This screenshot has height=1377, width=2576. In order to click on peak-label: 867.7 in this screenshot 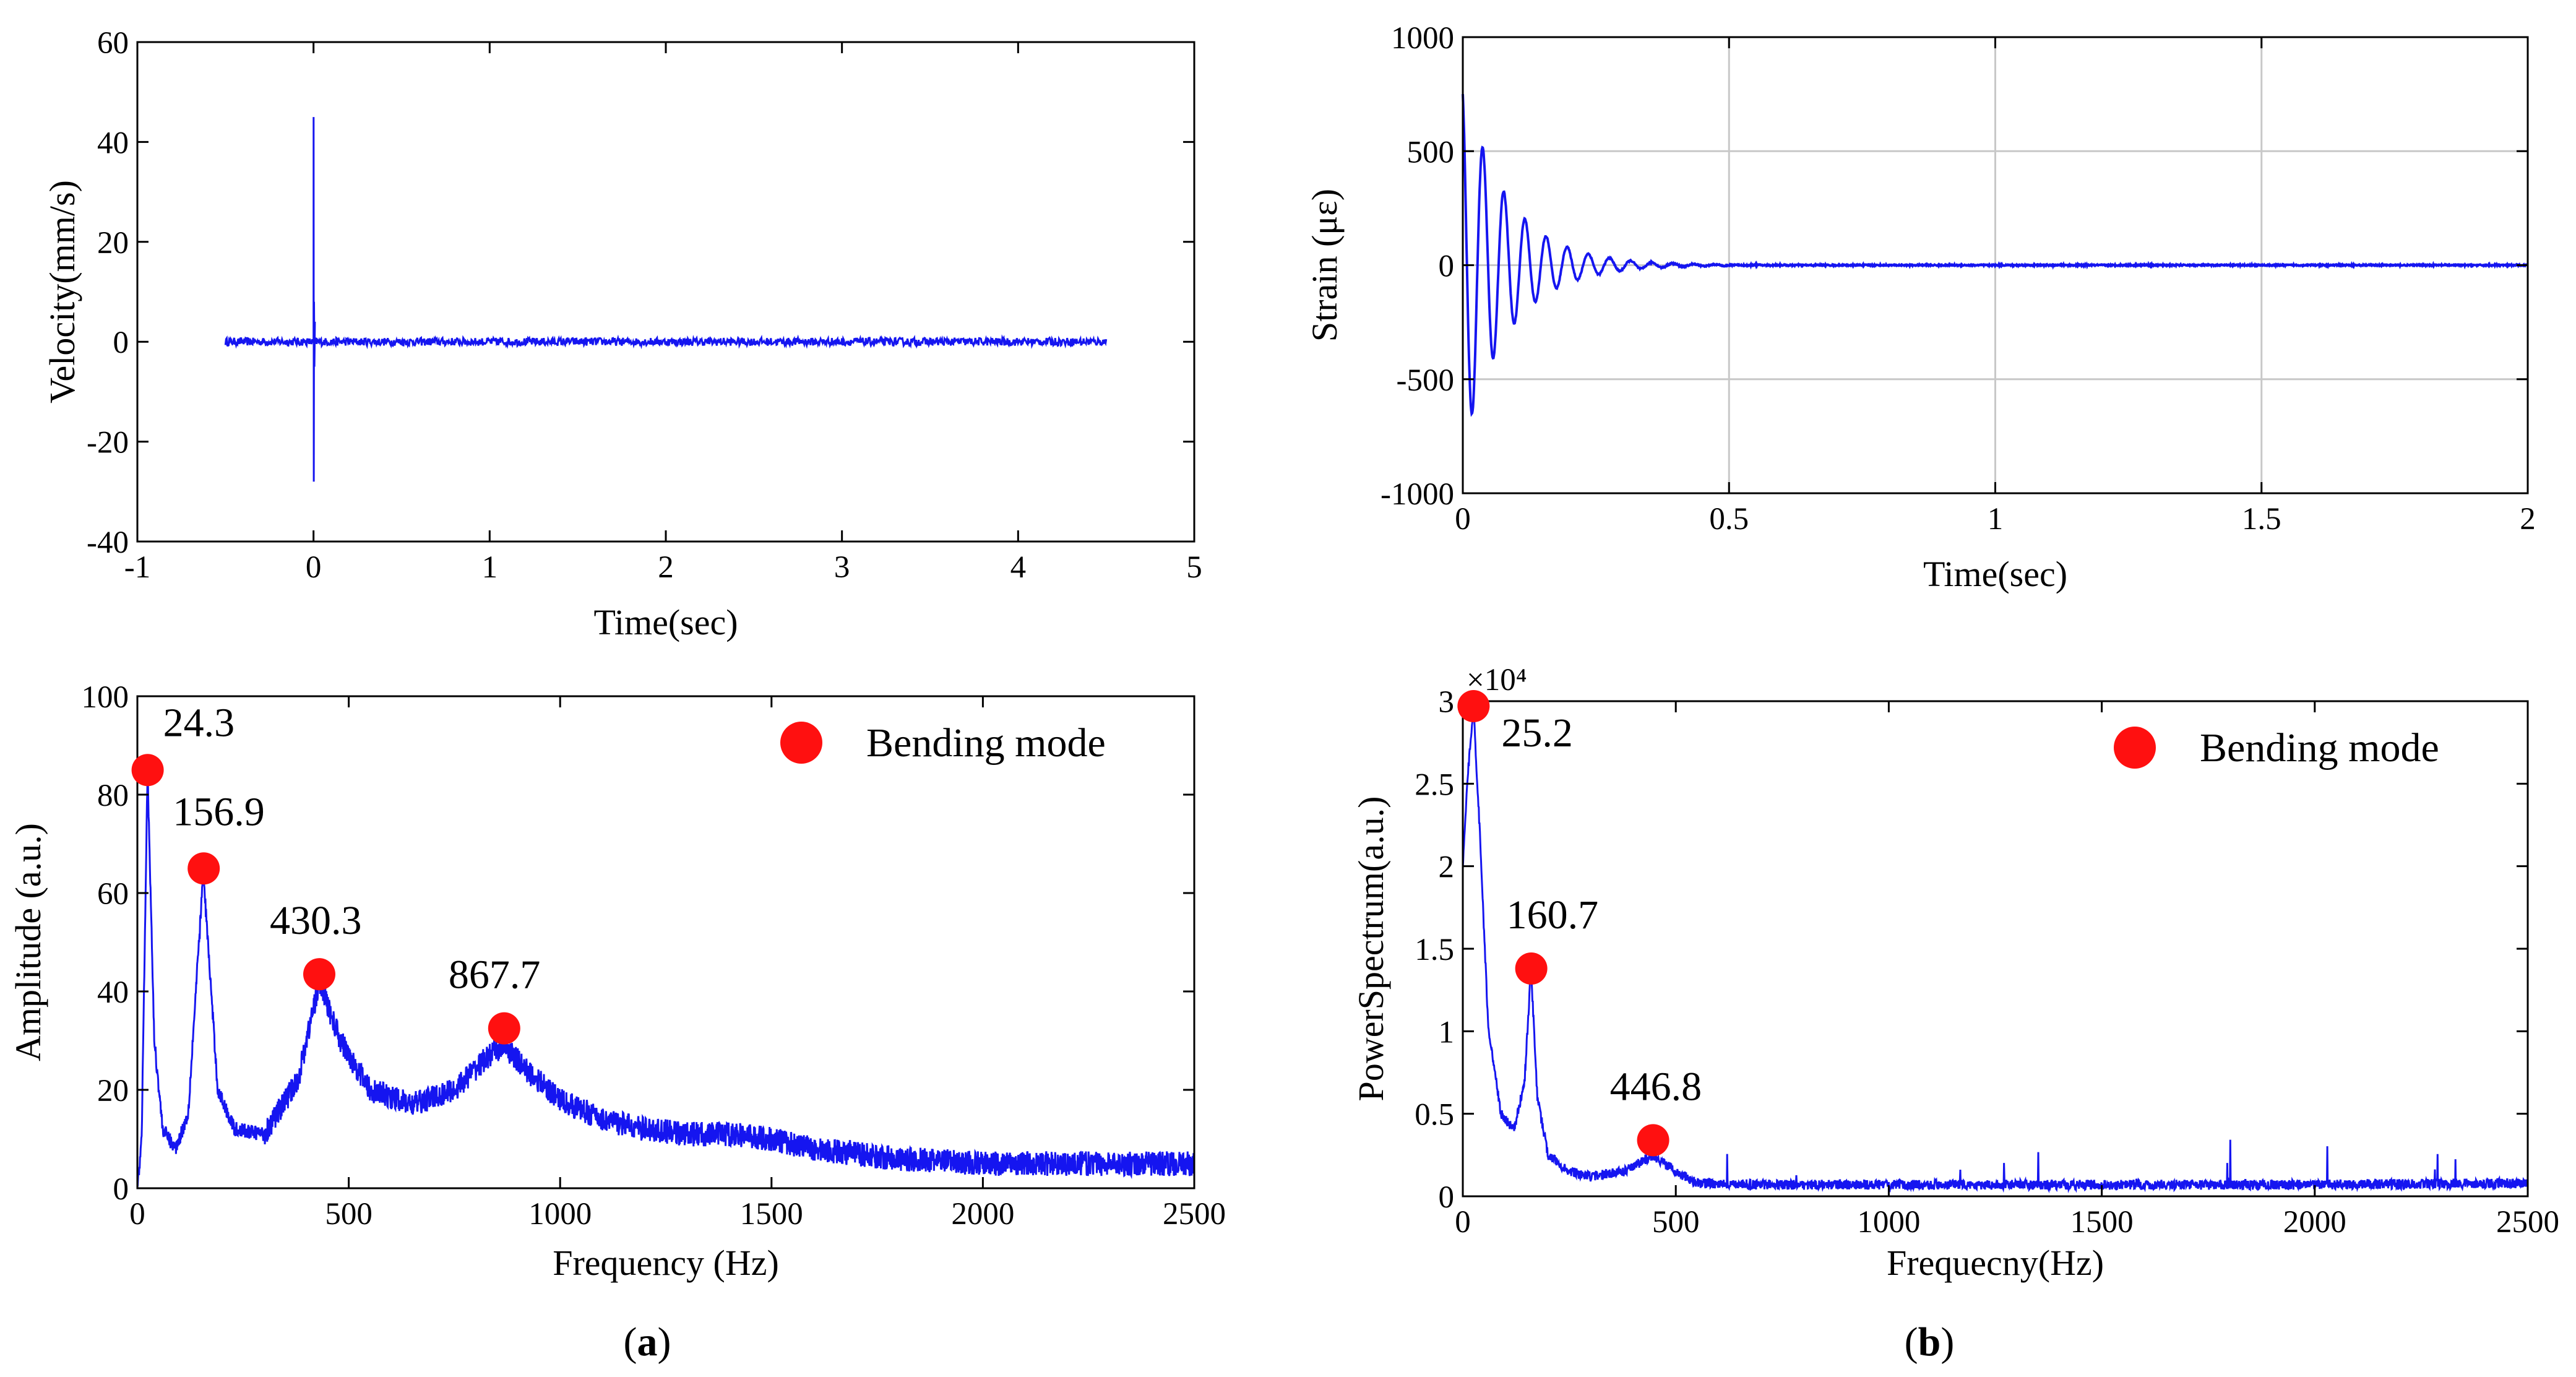, I will do `click(495, 975)`.